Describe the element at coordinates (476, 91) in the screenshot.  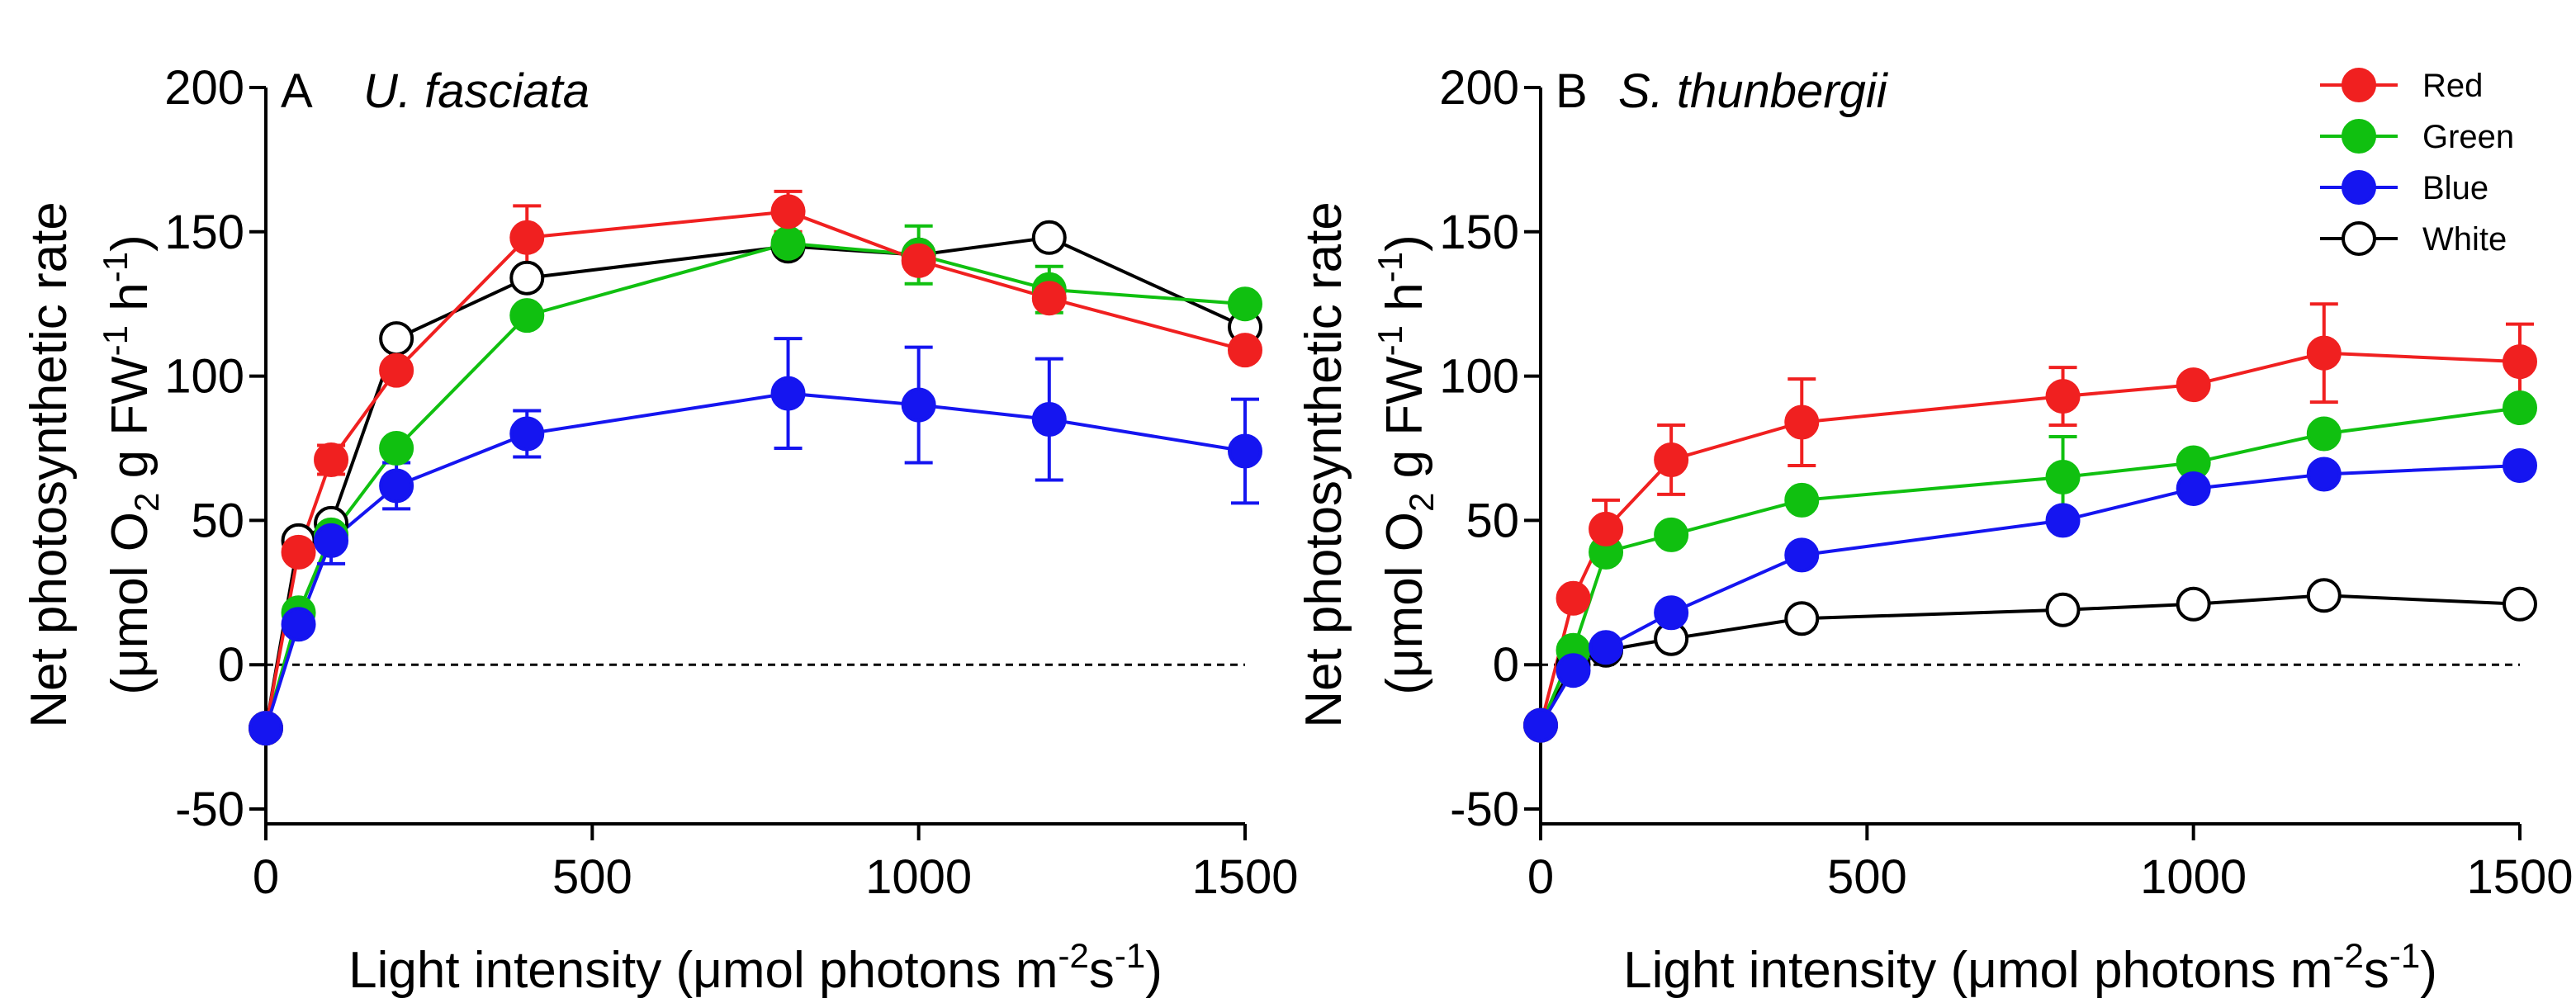
I see `panel-title: U. fasciata` at that location.